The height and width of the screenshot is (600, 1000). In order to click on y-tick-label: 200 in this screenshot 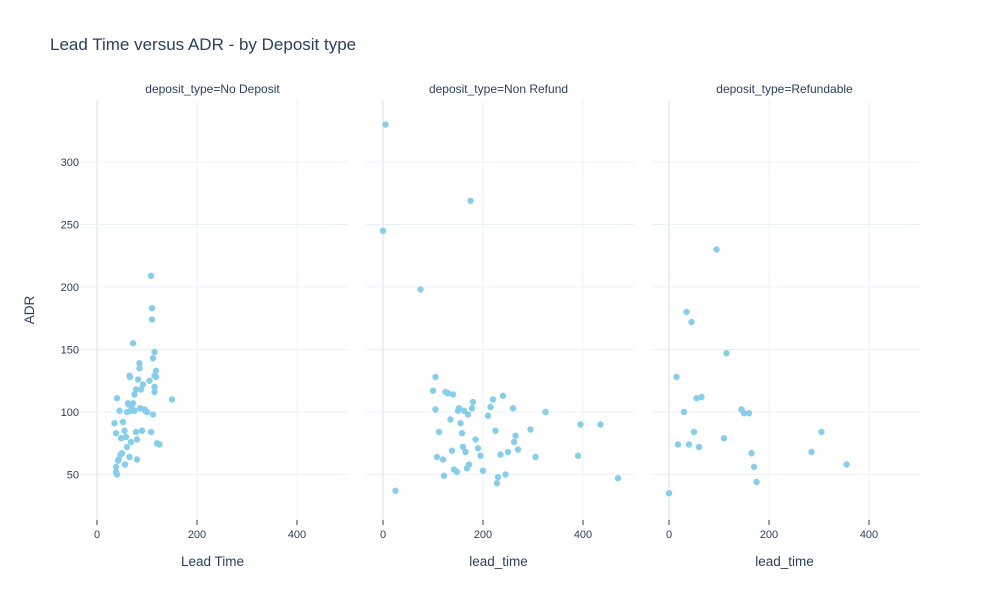, I will do `click(70, 288)`.